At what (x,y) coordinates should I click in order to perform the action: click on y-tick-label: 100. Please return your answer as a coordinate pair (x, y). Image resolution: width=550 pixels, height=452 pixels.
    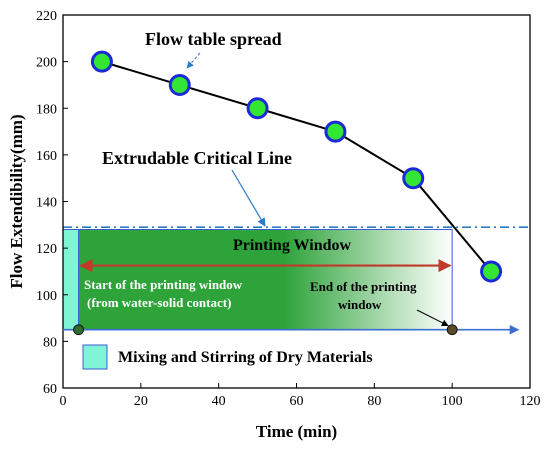
    Looking at the image, I should click on (46, 296).